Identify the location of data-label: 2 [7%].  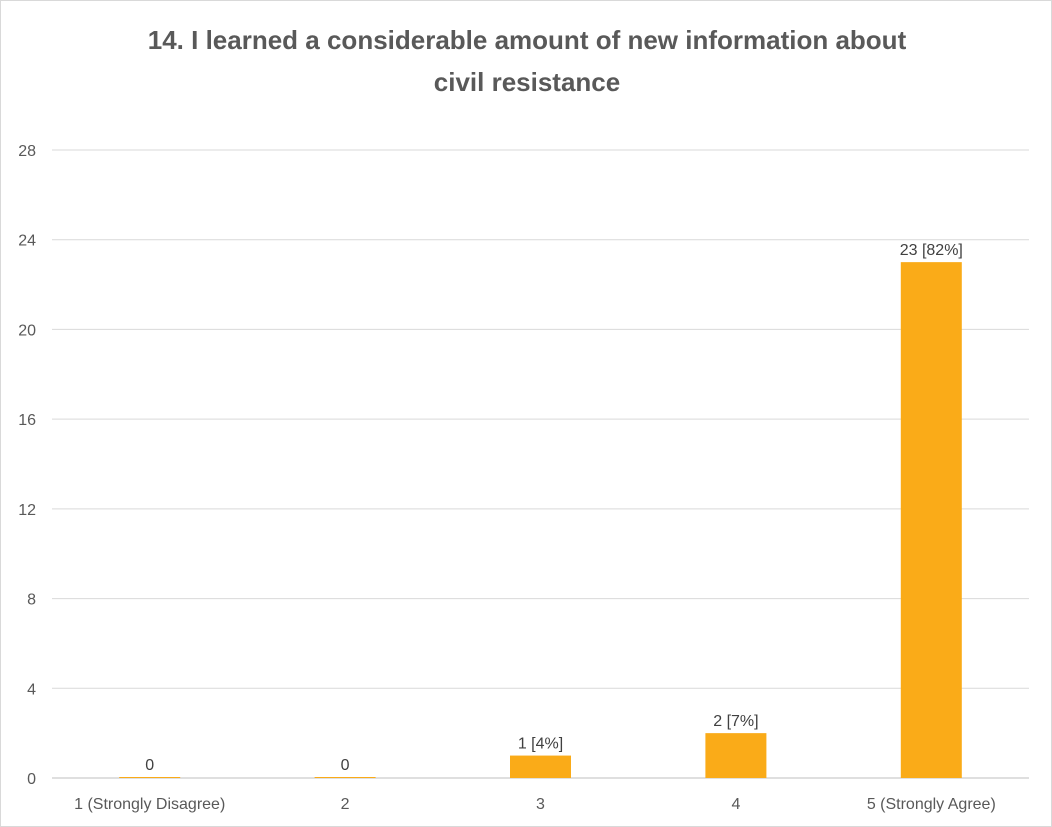
(735, 721).